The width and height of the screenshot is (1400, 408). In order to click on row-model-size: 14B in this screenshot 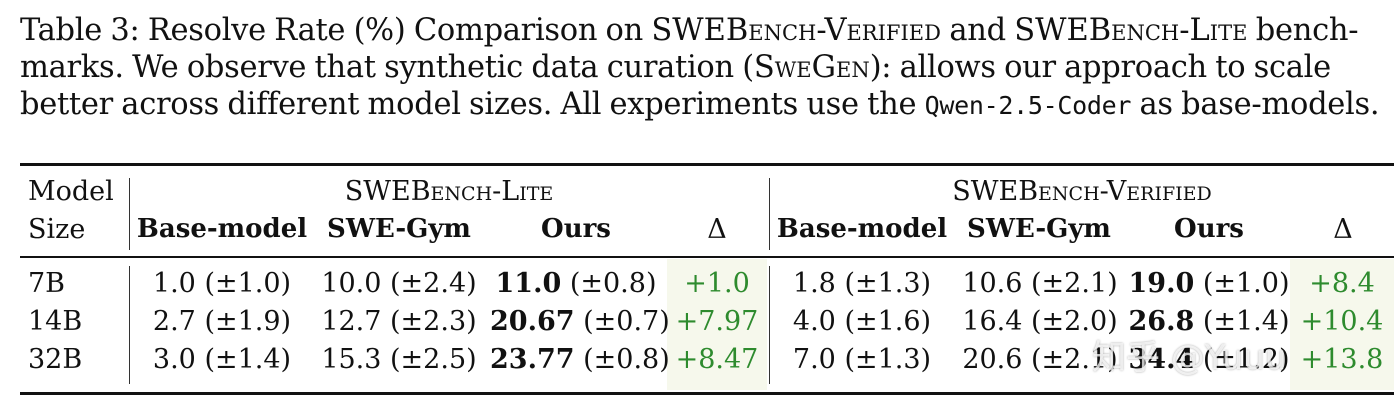, I will do `click(55, 321)`.